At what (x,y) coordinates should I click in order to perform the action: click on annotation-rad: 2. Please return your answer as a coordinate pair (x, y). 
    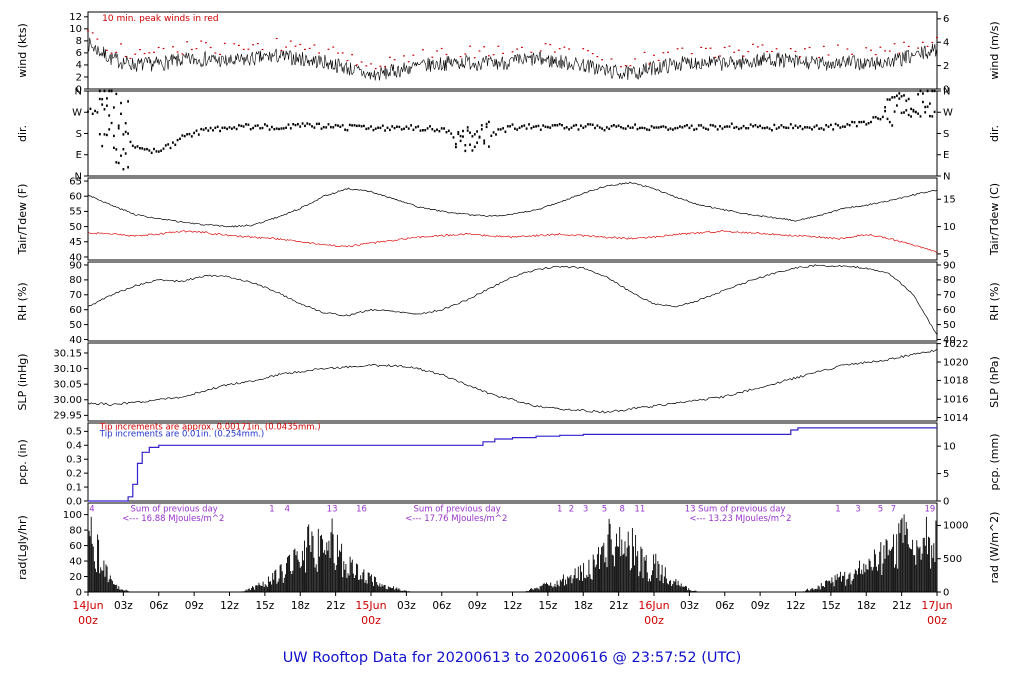
    Looking at the image, I should click on (571, 510).